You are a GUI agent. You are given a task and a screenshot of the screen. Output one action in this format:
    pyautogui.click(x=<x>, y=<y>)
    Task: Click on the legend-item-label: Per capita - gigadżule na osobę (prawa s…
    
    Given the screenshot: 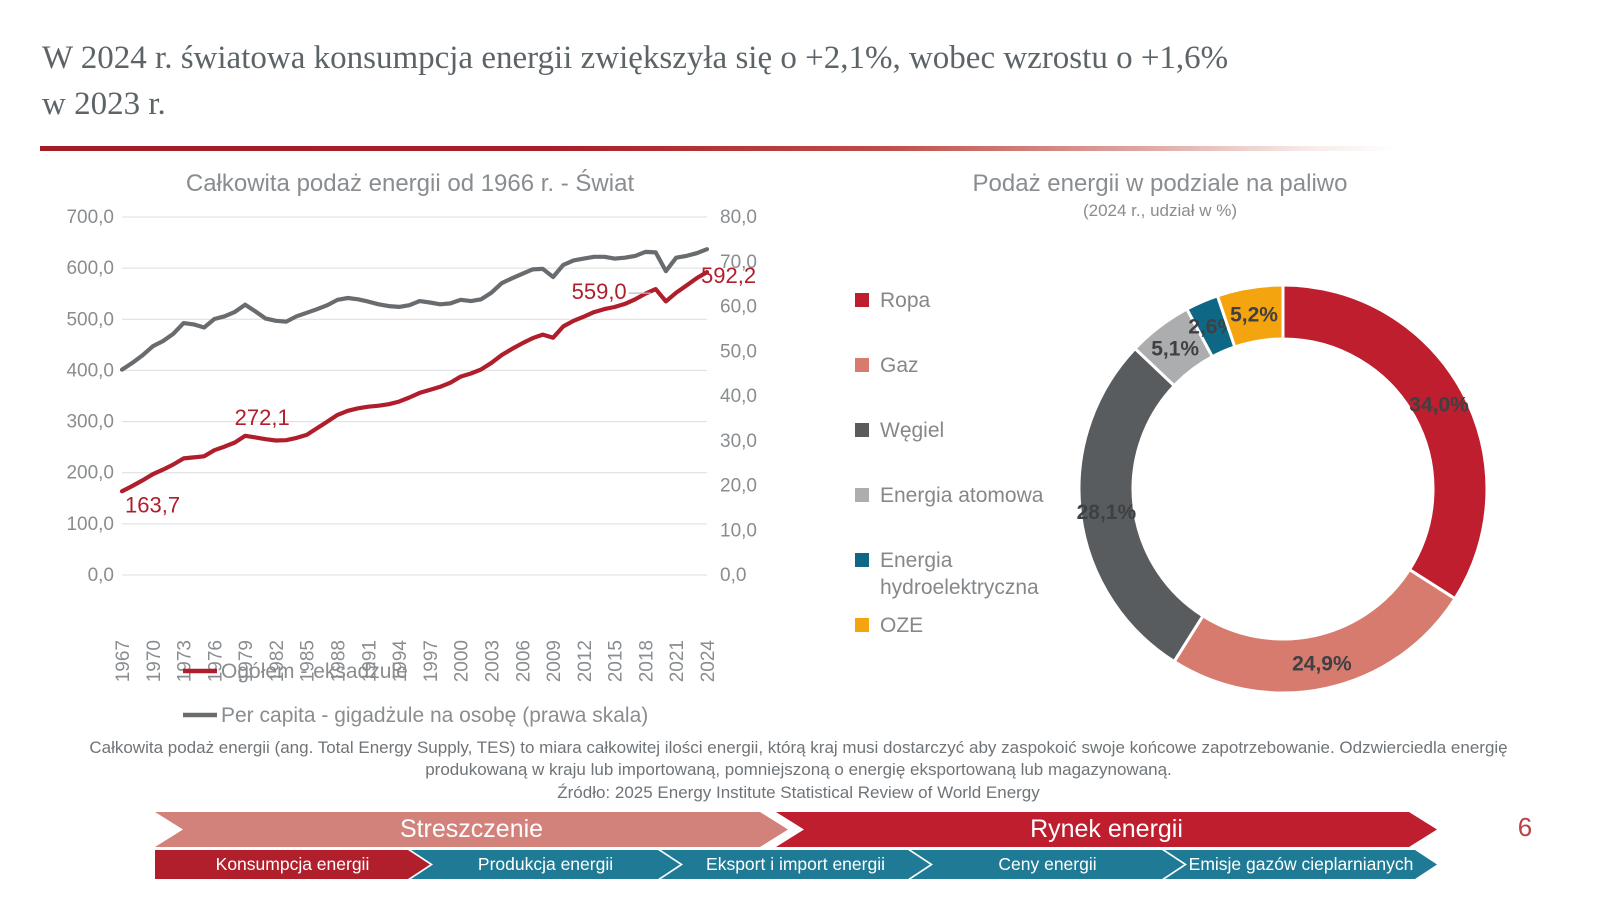 What is the action you would take?
    pyautogui.click(x=434, y=715)
    